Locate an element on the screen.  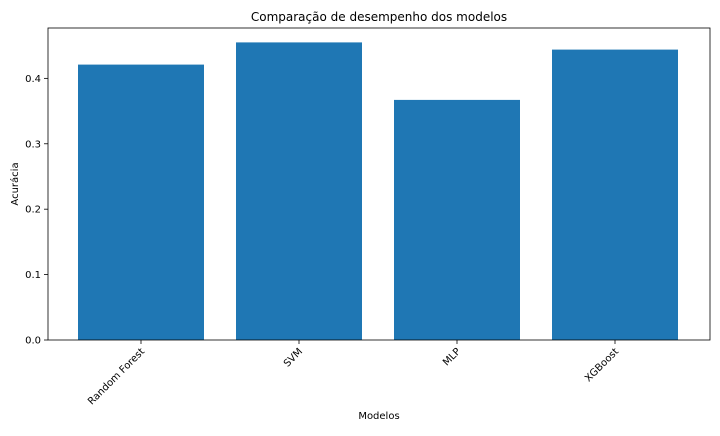
y-tick-label: 0.1 is located at coordinates (33, 275).